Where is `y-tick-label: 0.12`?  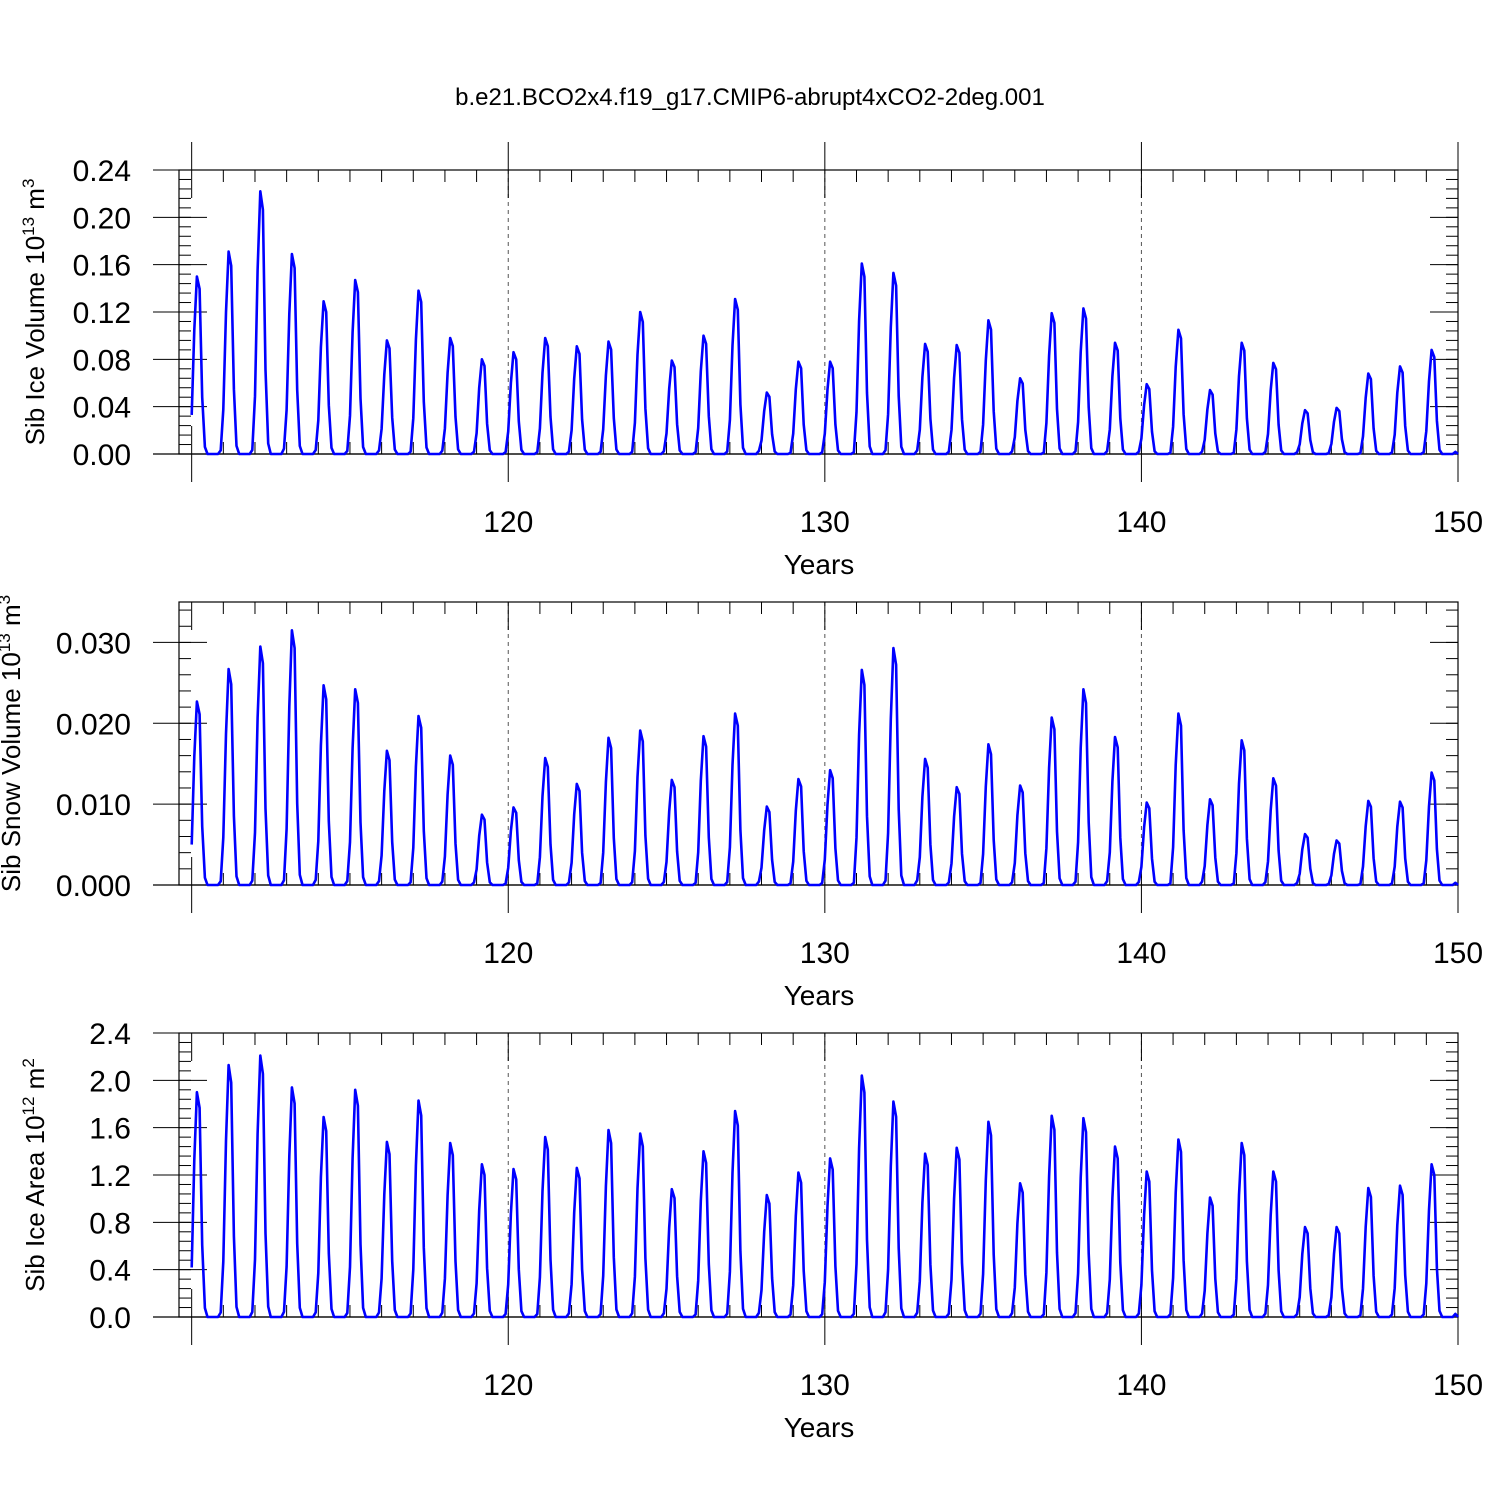 y-tick-label: 0.12 is located at coordinates (102, 313).